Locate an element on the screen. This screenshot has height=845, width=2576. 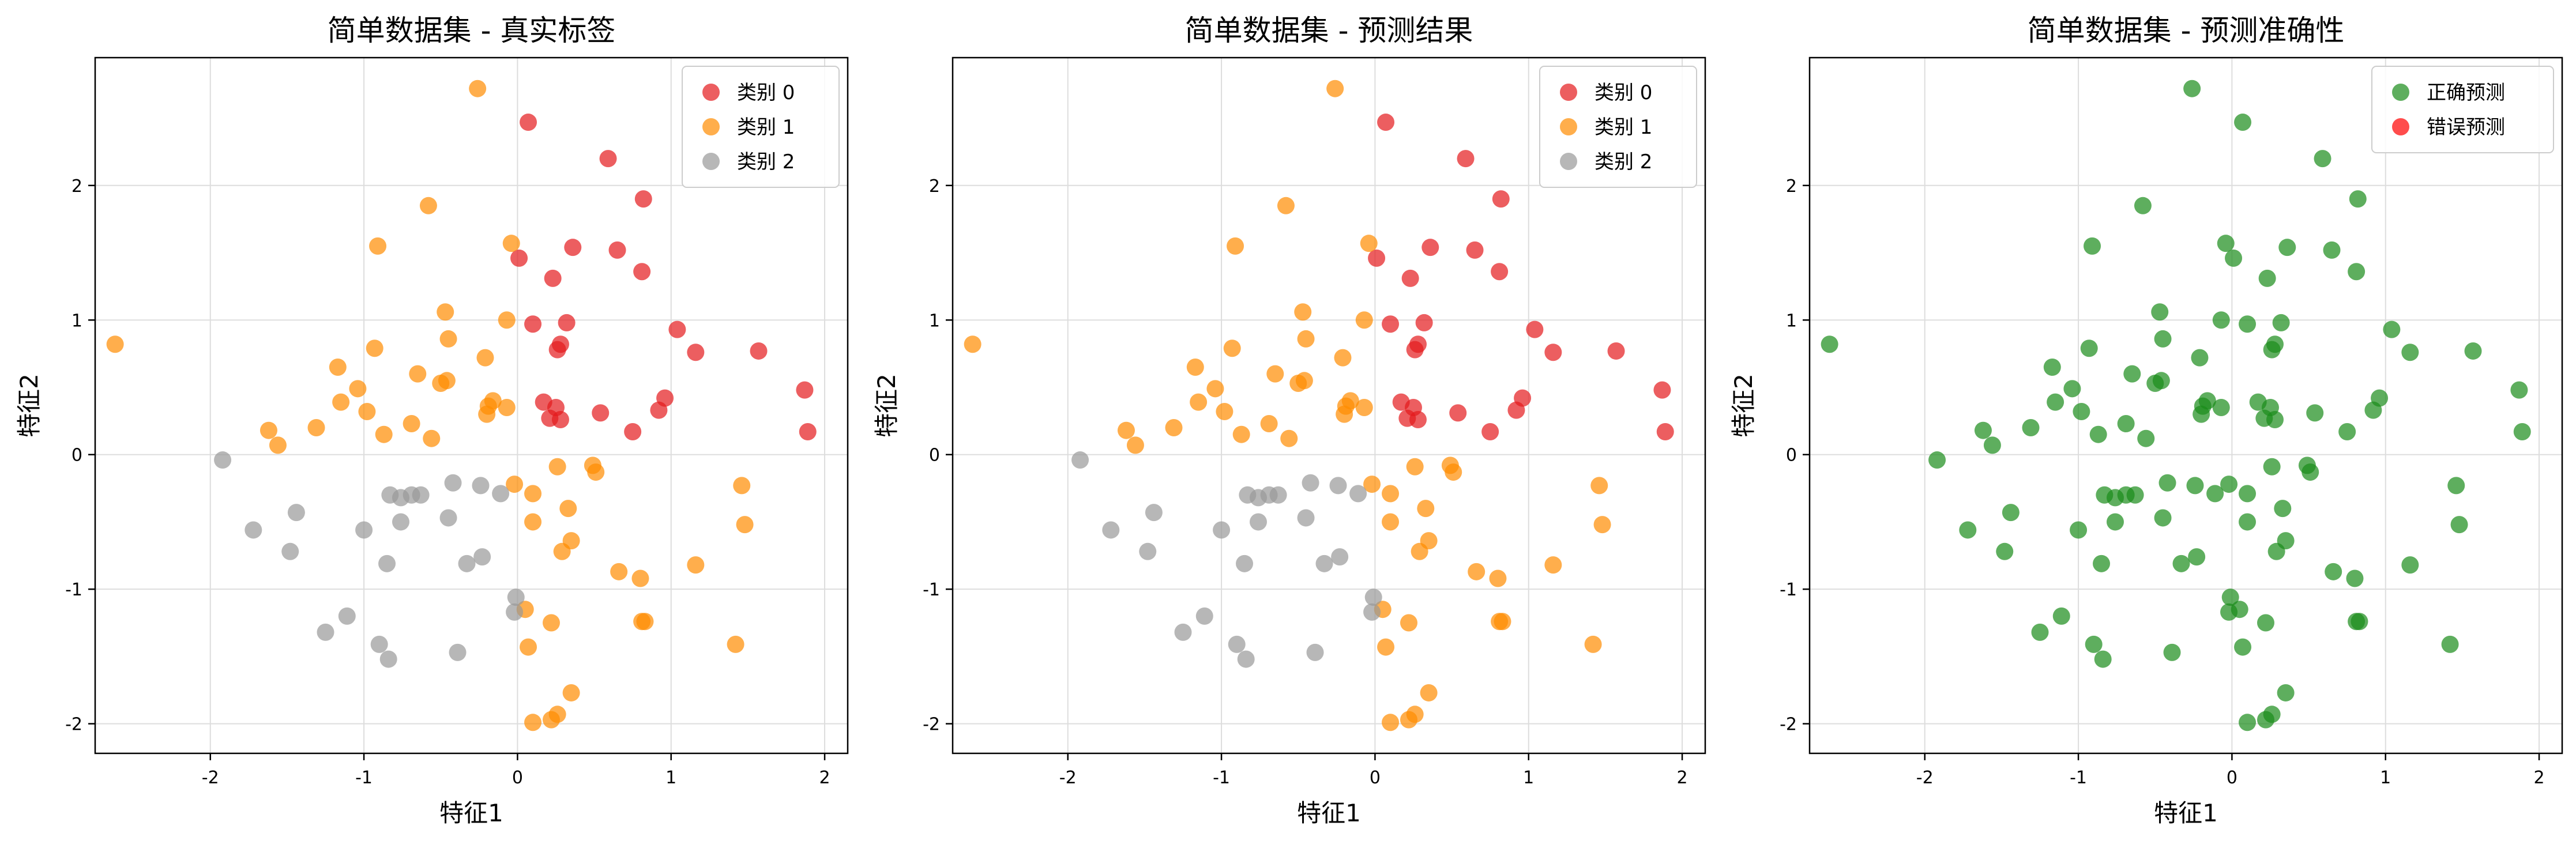
legend-label: 类别 1 is located at coordinates (1623, 127).